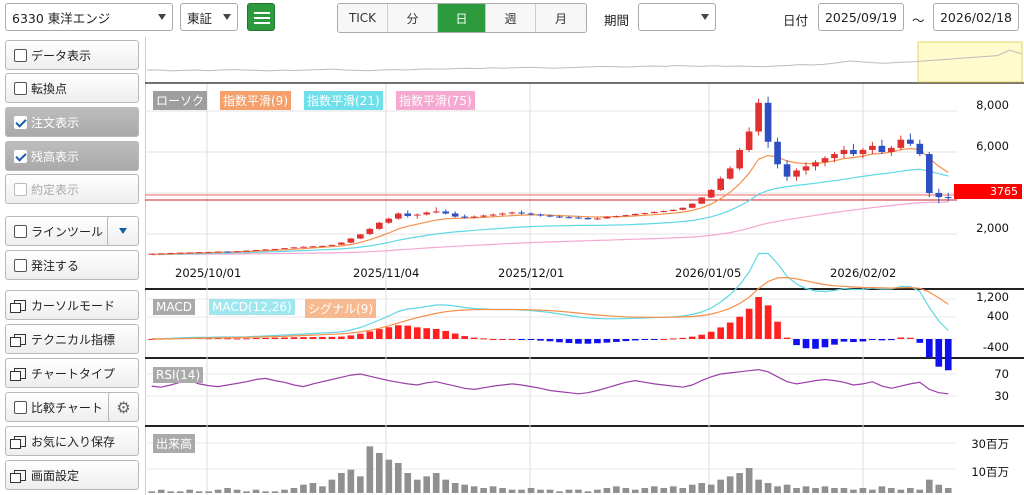 This screenshot has width=1024, height=495. What do you see at coordinates (343, 100) in the screenshot?
I see `legend-ema21: 指数平滑(21)` at bounding box center [343, 100].